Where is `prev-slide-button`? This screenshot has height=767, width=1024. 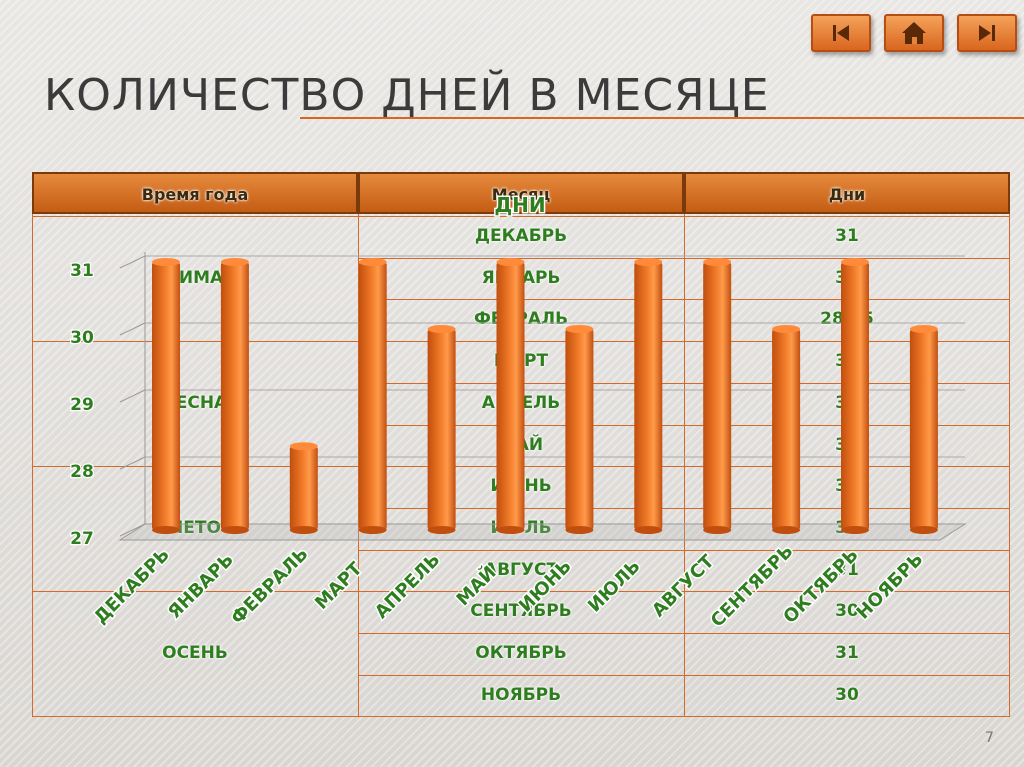
prev-slide-button is located at coordinates (841, 33).